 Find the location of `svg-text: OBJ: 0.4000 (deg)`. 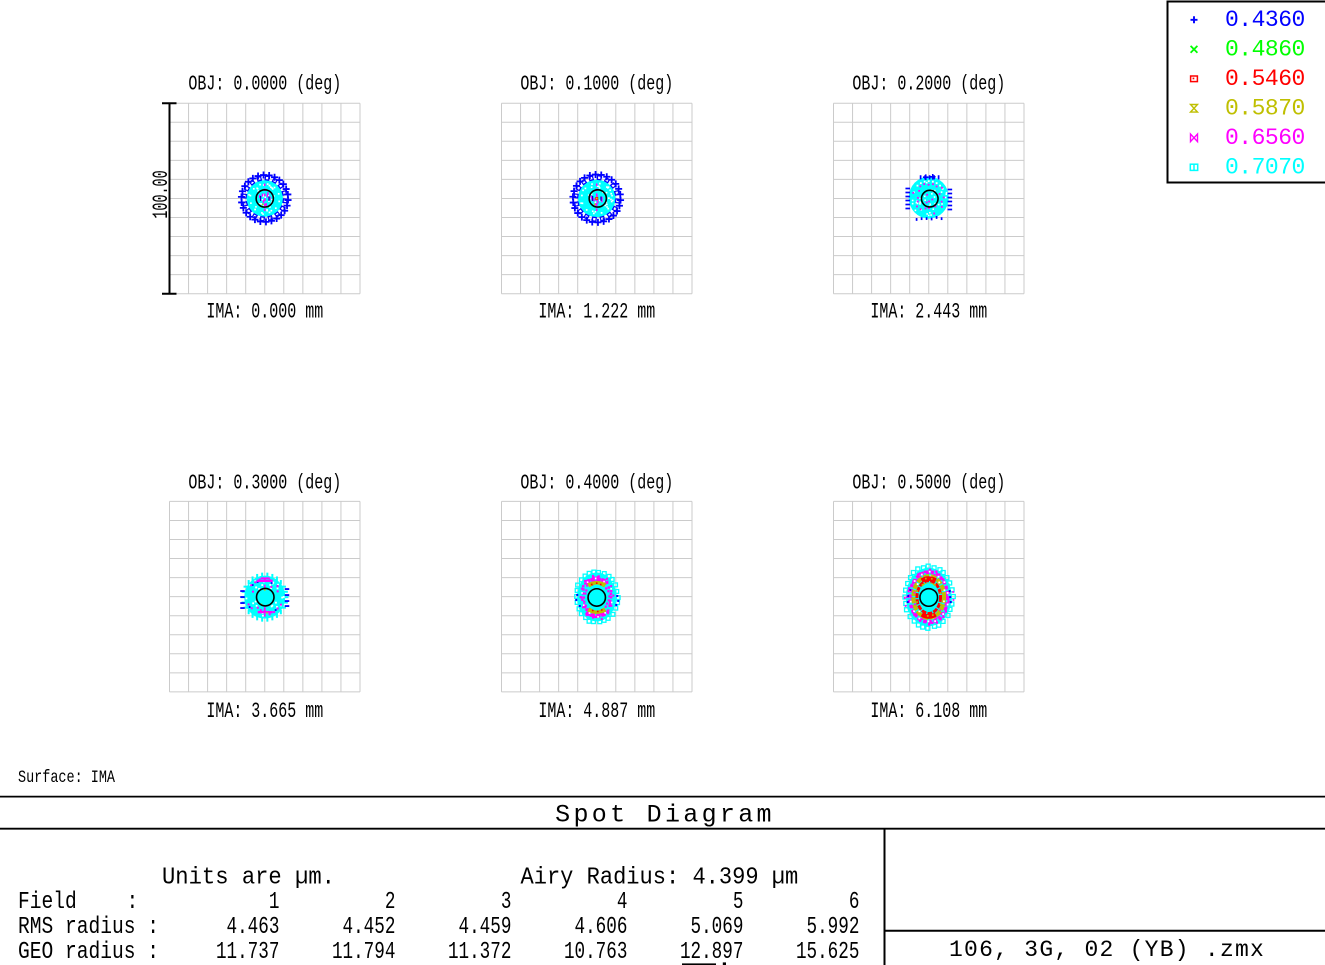

svg-text: OBJ: 0.4000 (deg) is located at coordinates (596, 483).